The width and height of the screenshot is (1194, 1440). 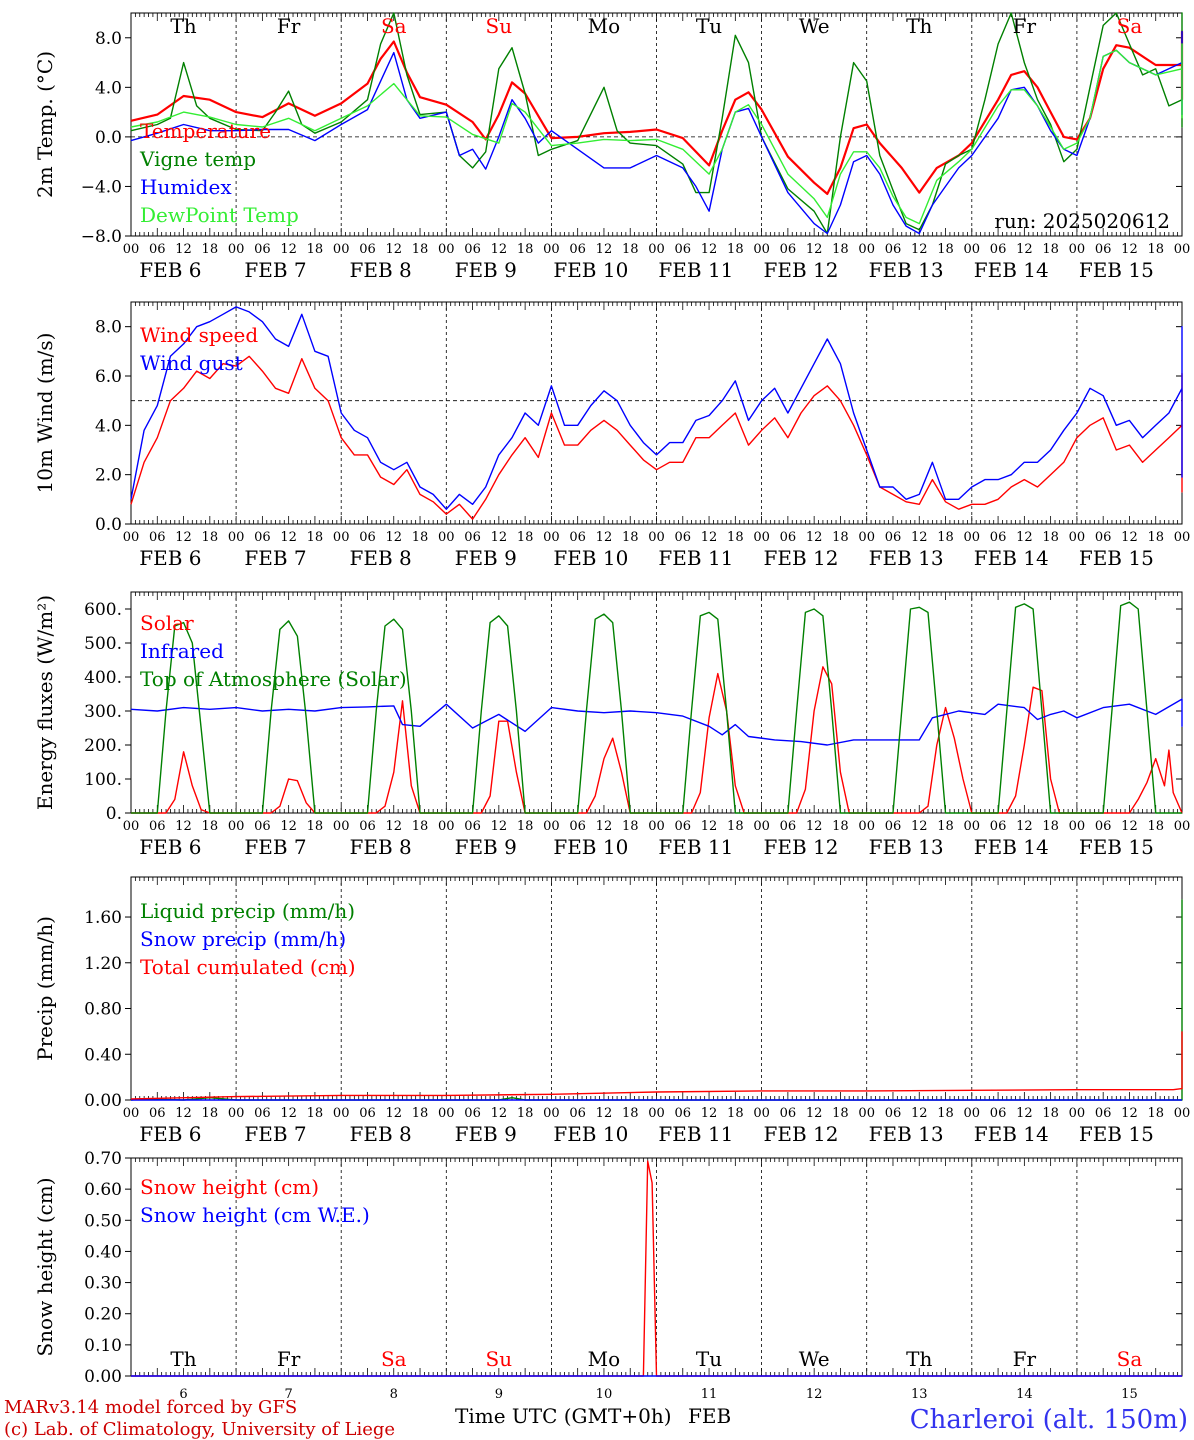 What do you see at coordinates (1116, 270) in the screenshot?
I see `date-label: FEB 15` at bounding box center [1116, 270].